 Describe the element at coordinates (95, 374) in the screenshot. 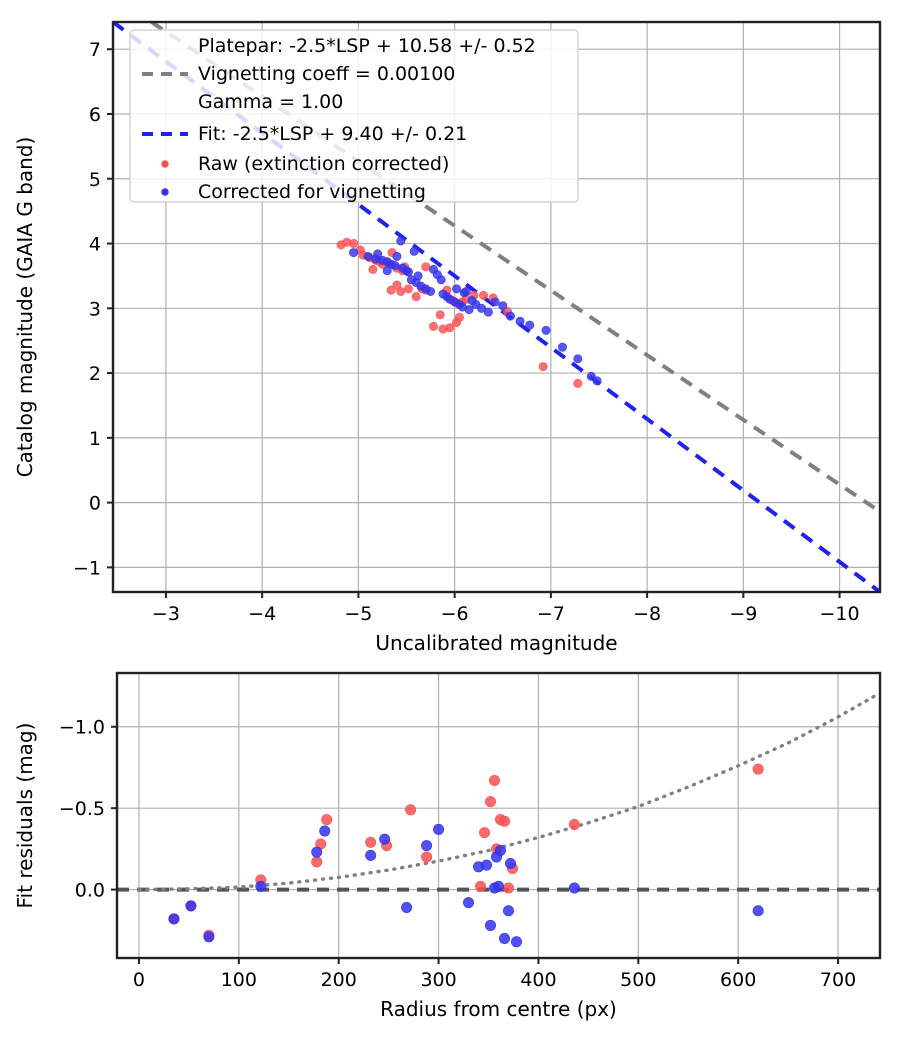

I see `y-tick-label: 2` at that location.